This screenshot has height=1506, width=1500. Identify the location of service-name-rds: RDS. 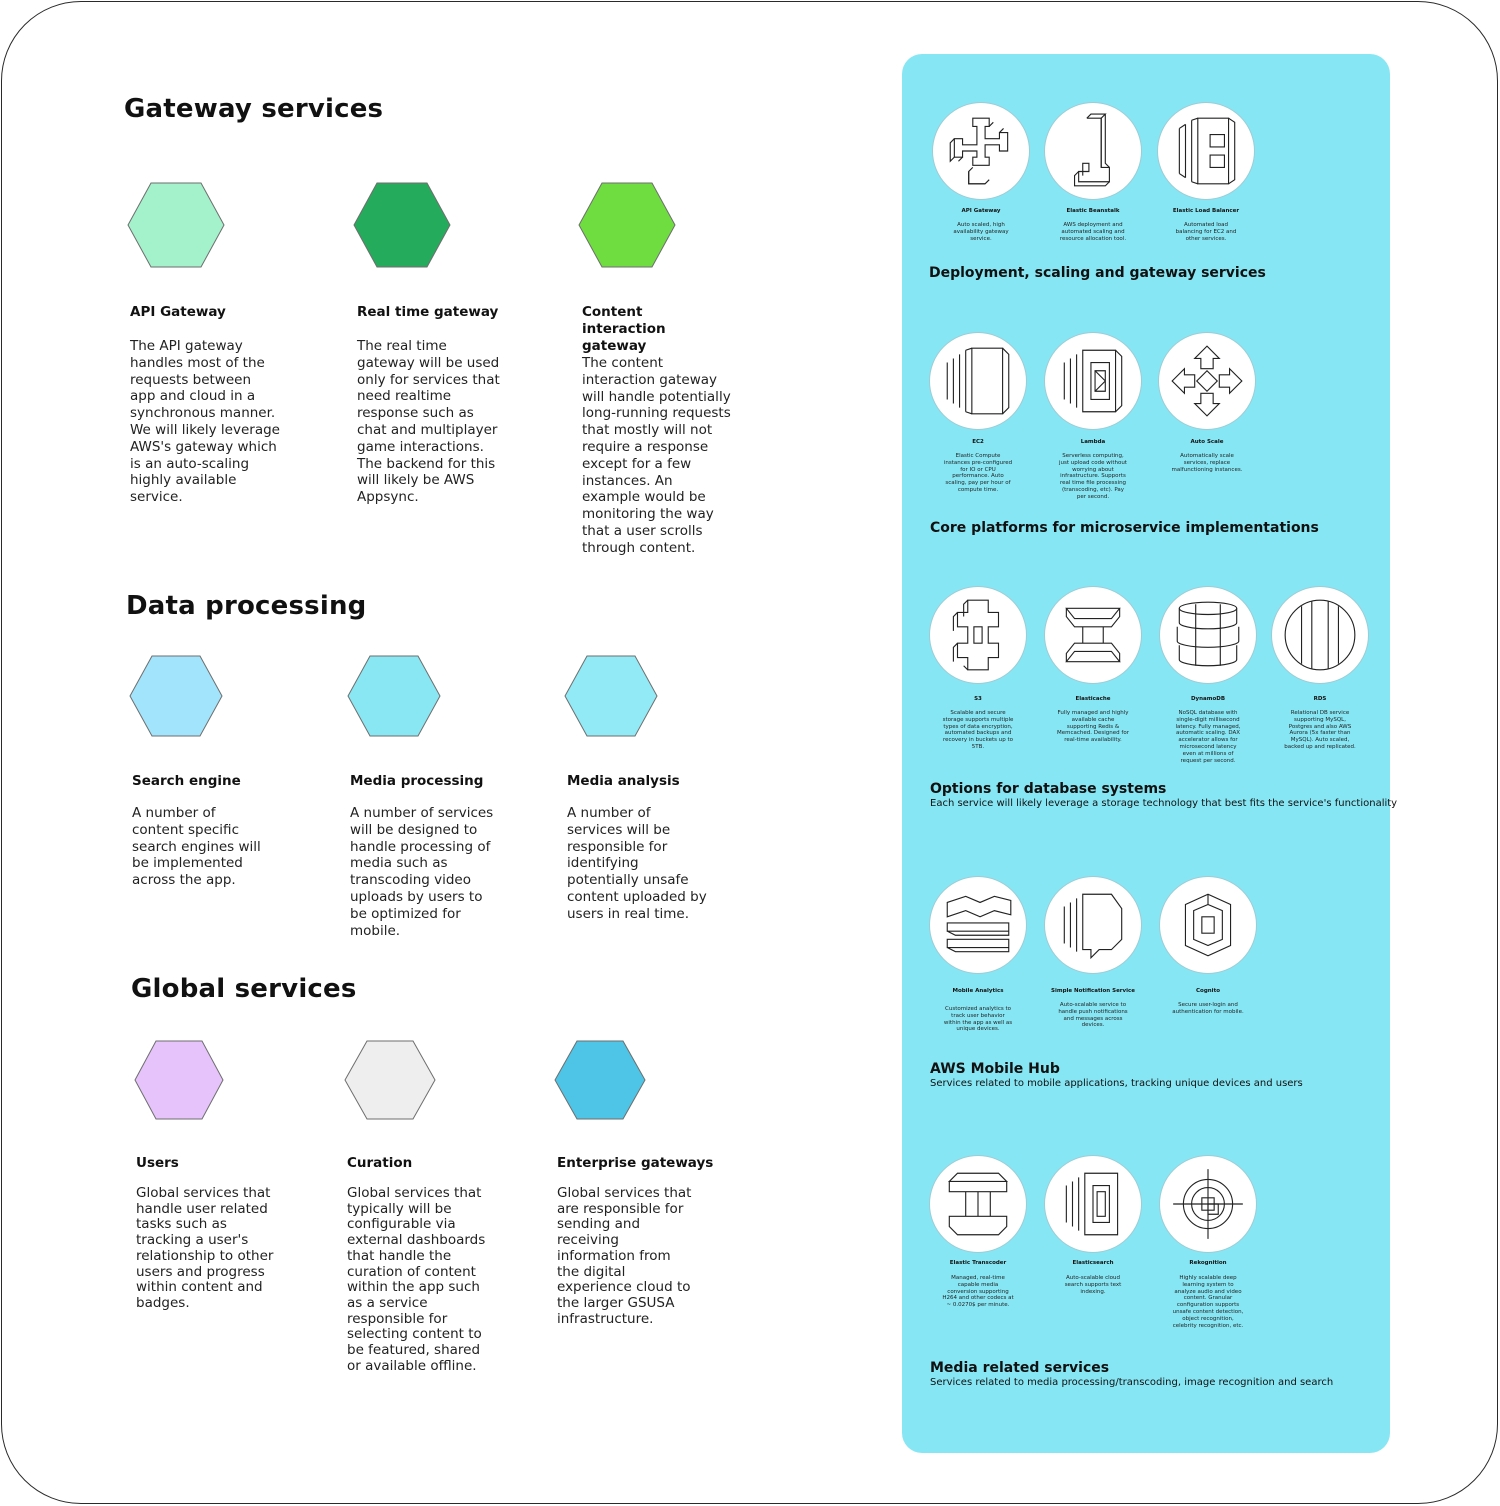
(1320, 699).